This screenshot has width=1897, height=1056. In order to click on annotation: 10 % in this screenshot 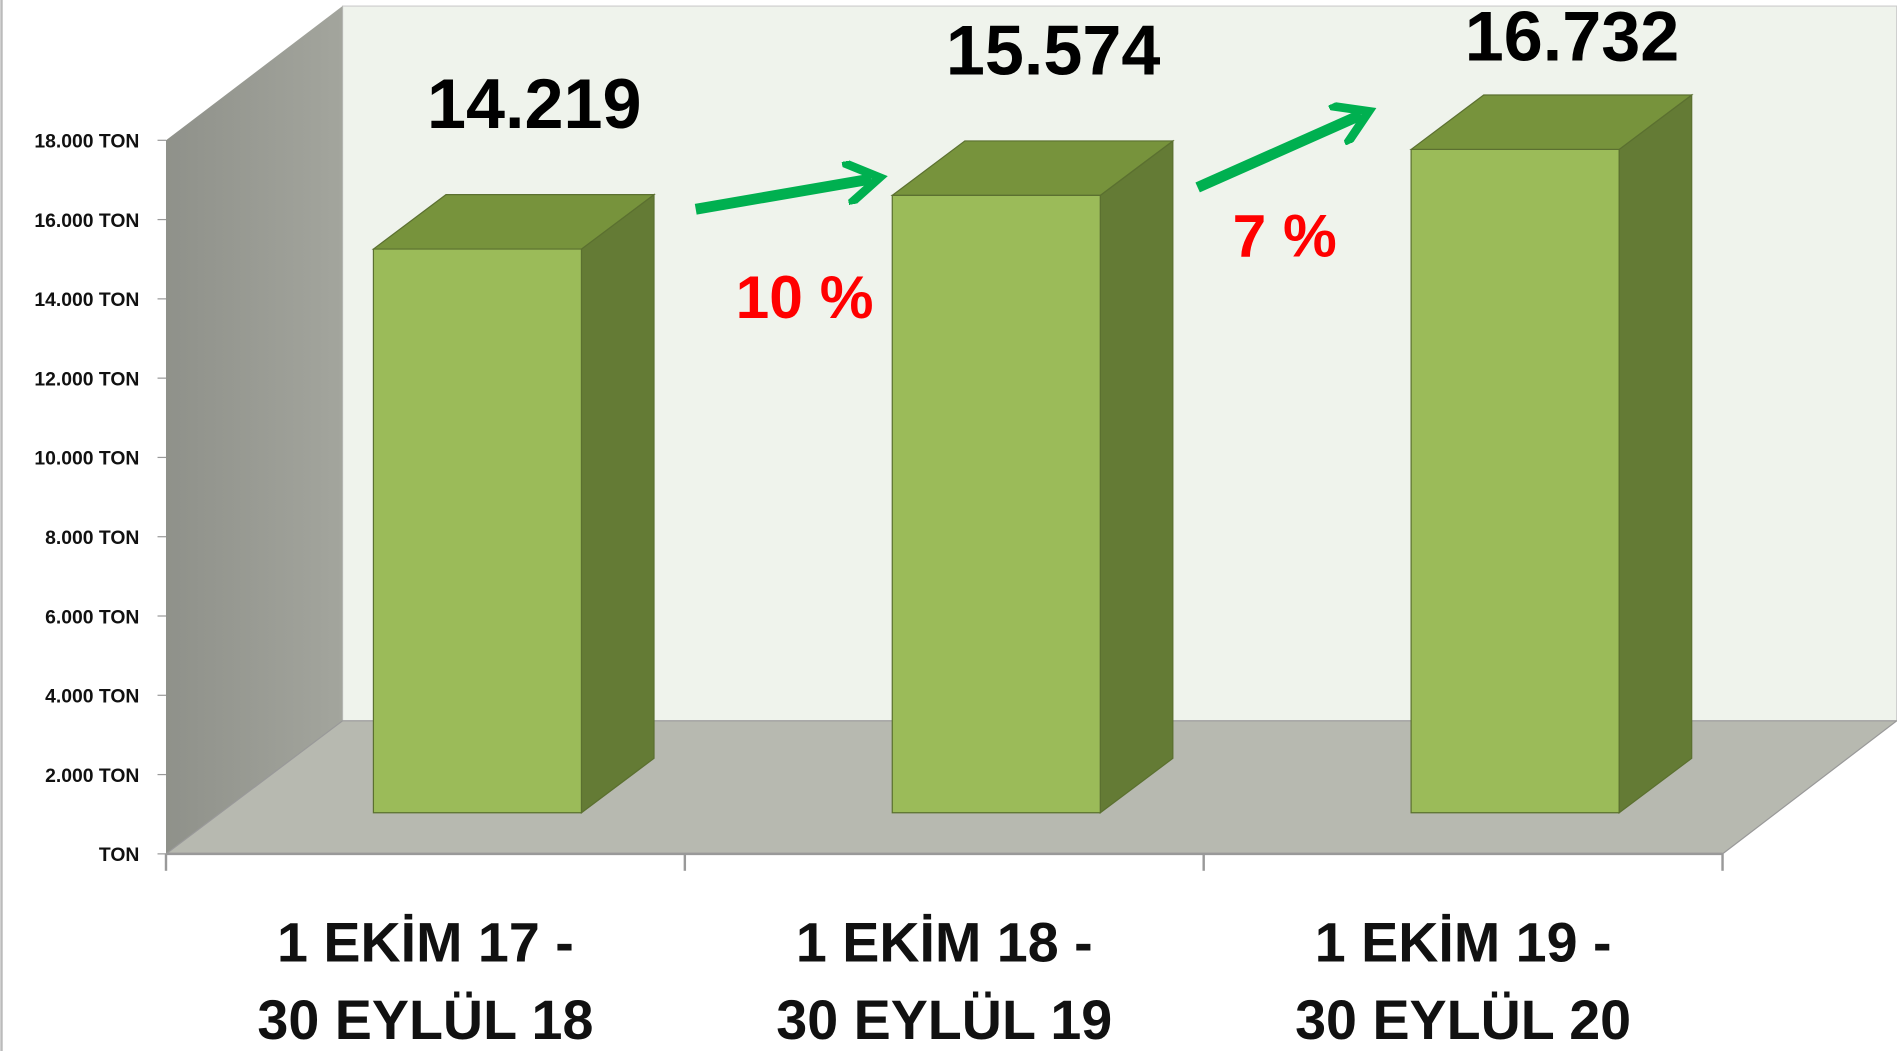, I will do `click(805, 297)`.